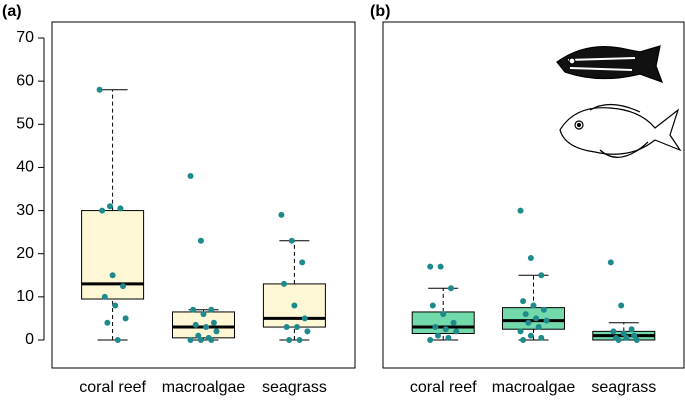 The height and width of the screenshot is (406, 685). Describe the element at coordinates (25, 210) in the screenshot. I see `y-tick-label: 30` at that location.